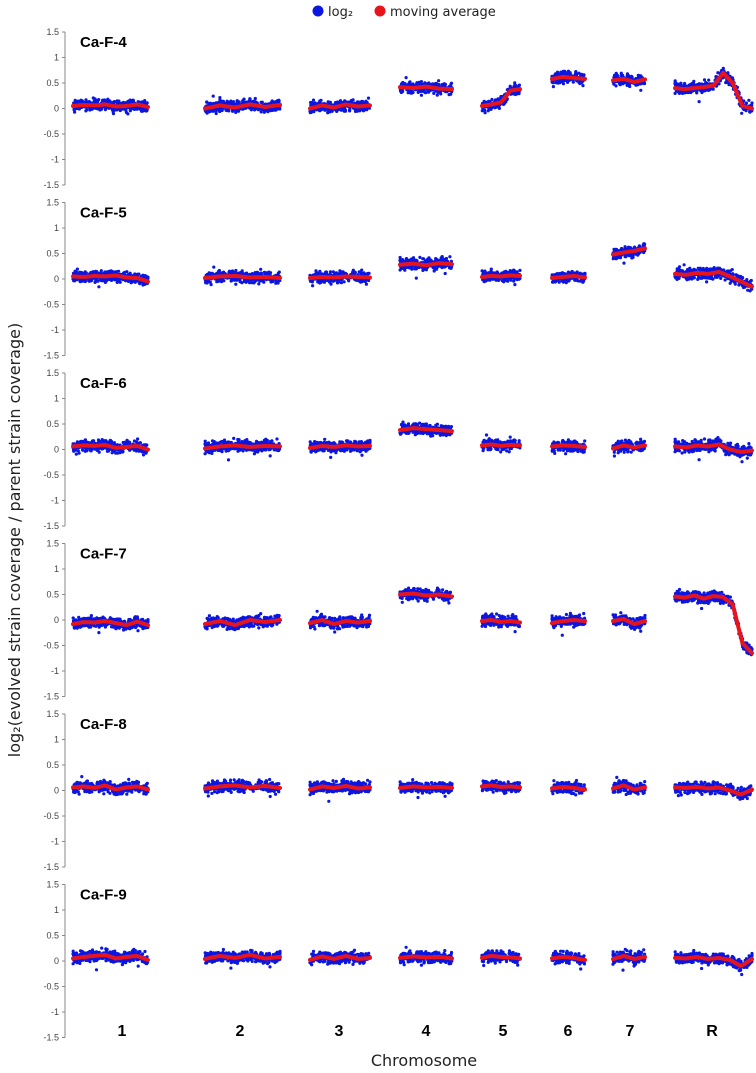  Describe the element at coordinates (568, 277) in the screenshot. I see `chromosome-6-series` at that location.